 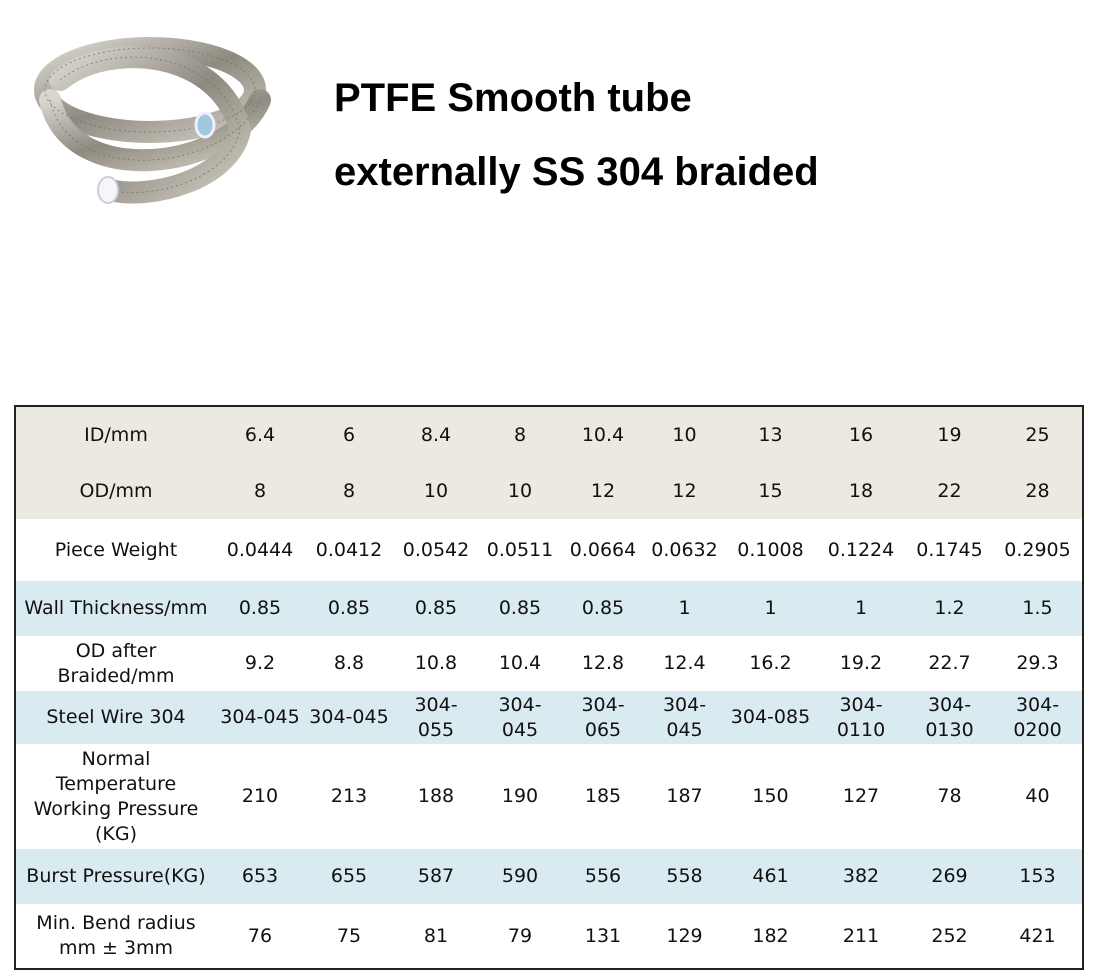 What do you see at coordinates (603, 876) in the screenshot?
I see `cell: 556` at bounding box center [603, 876].